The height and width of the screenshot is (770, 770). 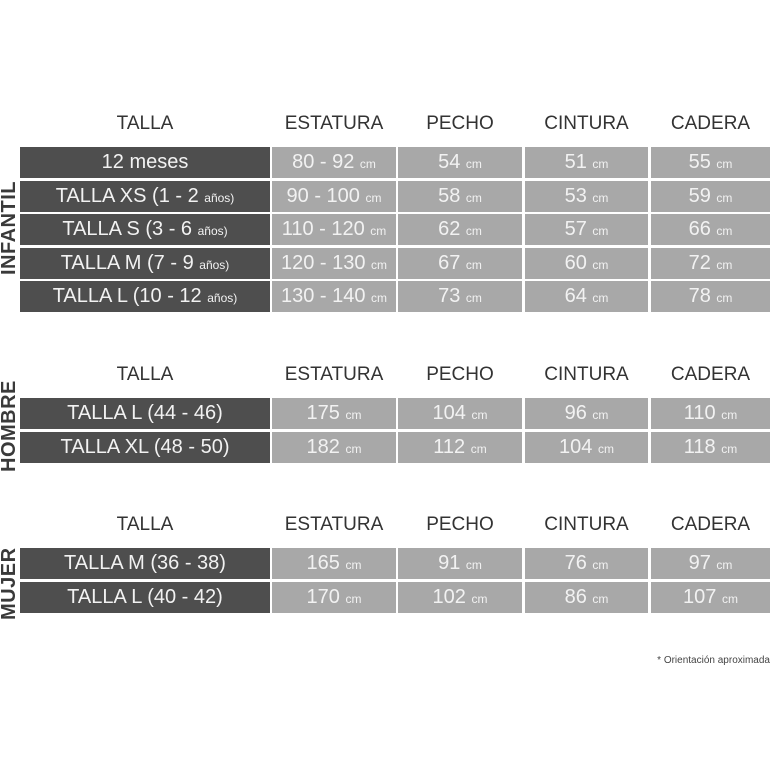 I want to click on estatura-value: 110 - 120, so click(x=323, y=229).